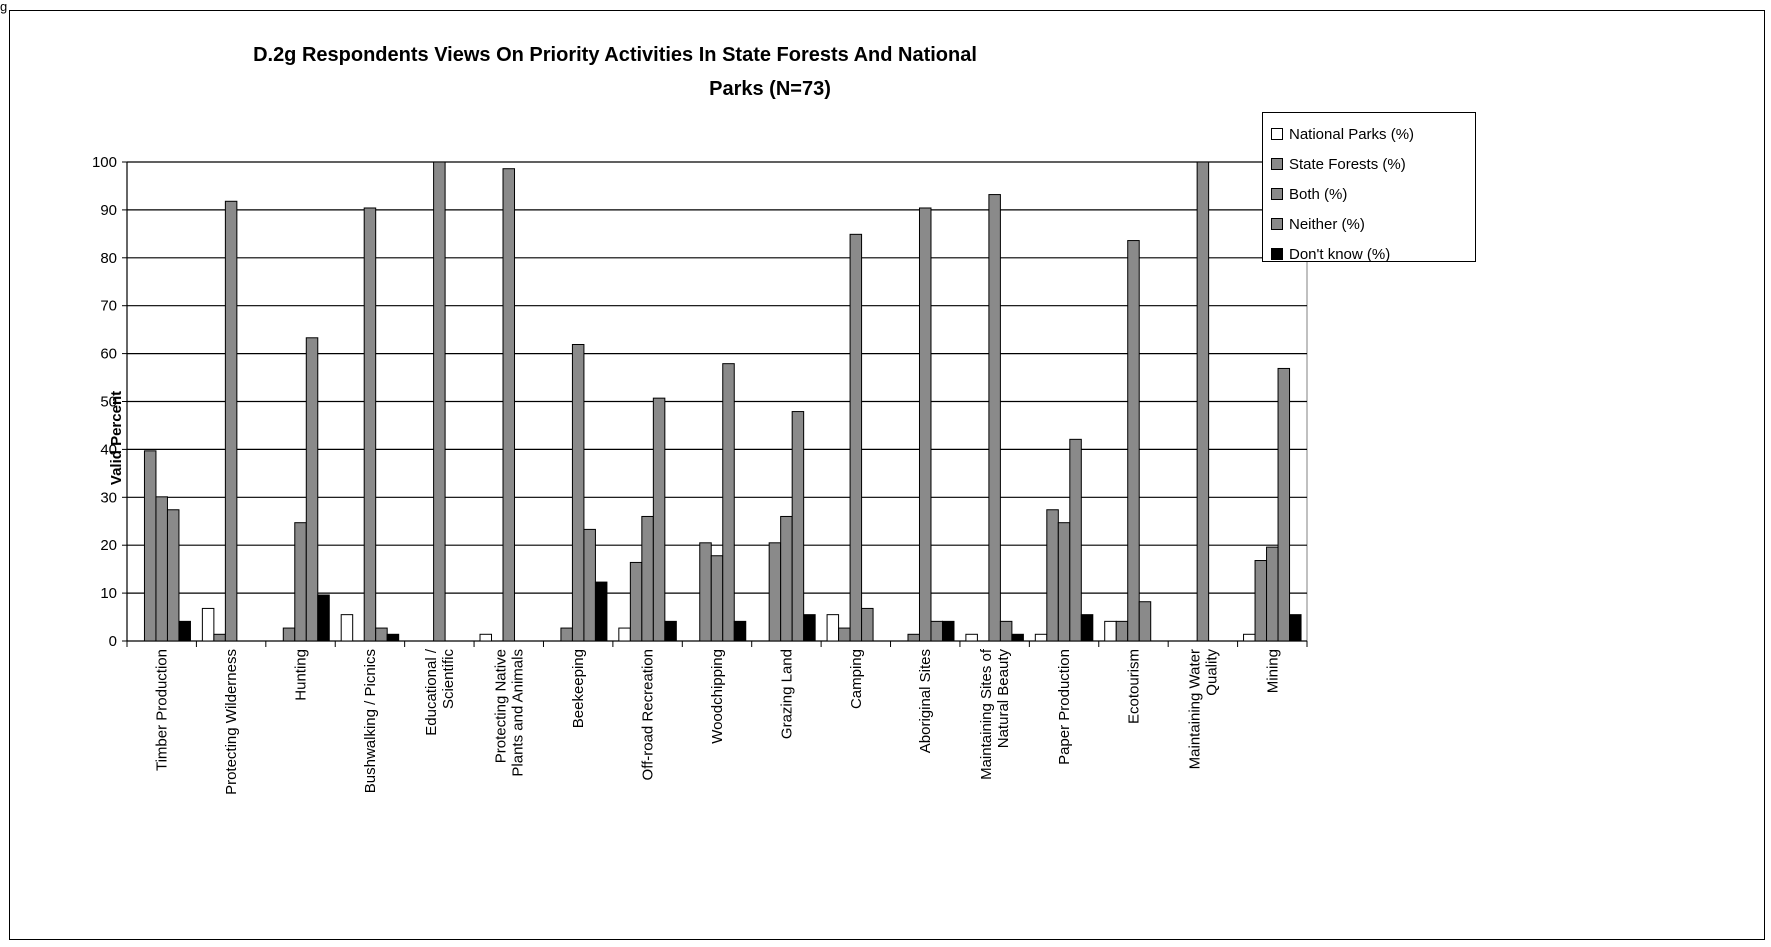 This screenshot has height=947, width=1771. Describe the element at coordinates (448, 679) in the screenshot. I see `x-tick-label: Scientific` at that location.